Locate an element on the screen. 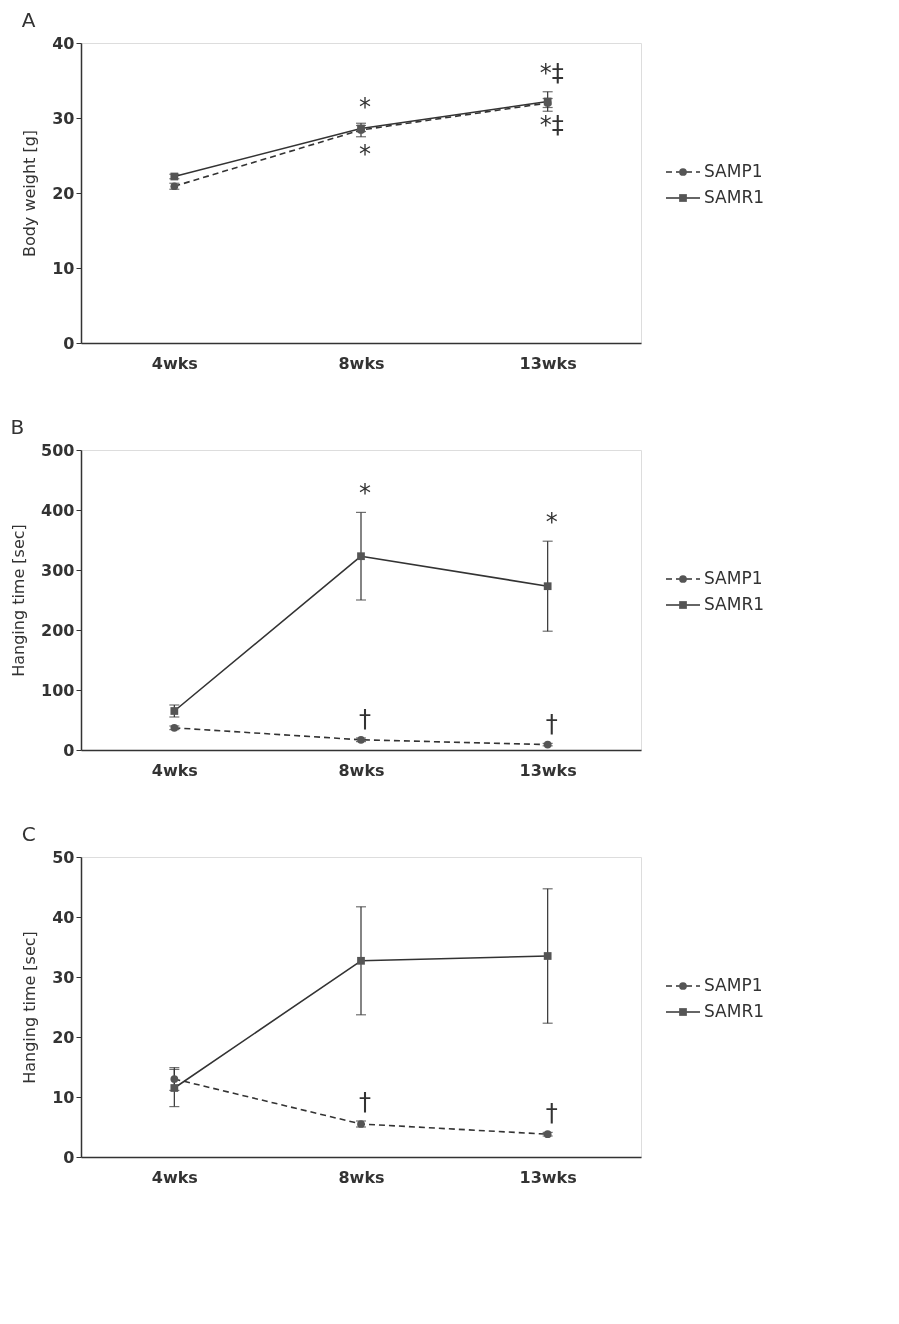 Image resolution: width=899 pixels, height=1324 pixels. y-tick-label: 200 is located at coordinates (58, 630).